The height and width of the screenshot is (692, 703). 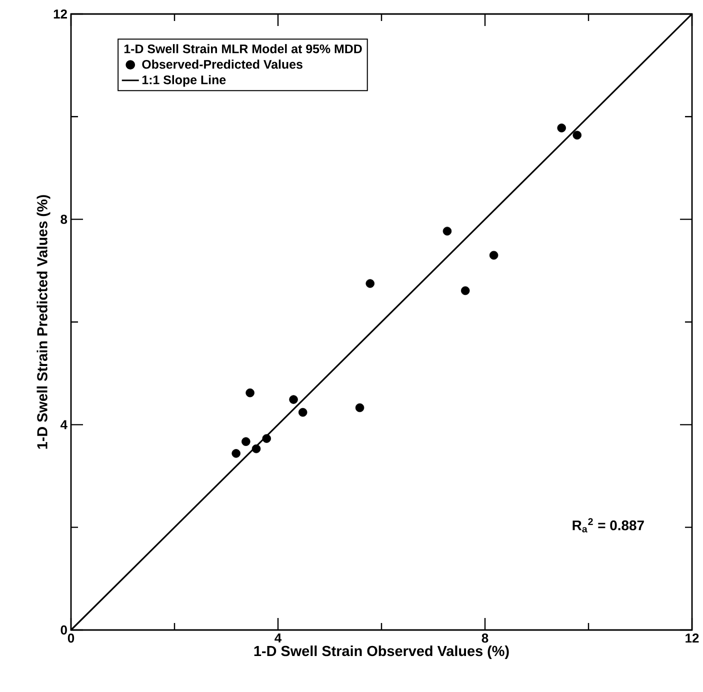 I want to click on x-tick-label: 0, so click(x=71, y=638).